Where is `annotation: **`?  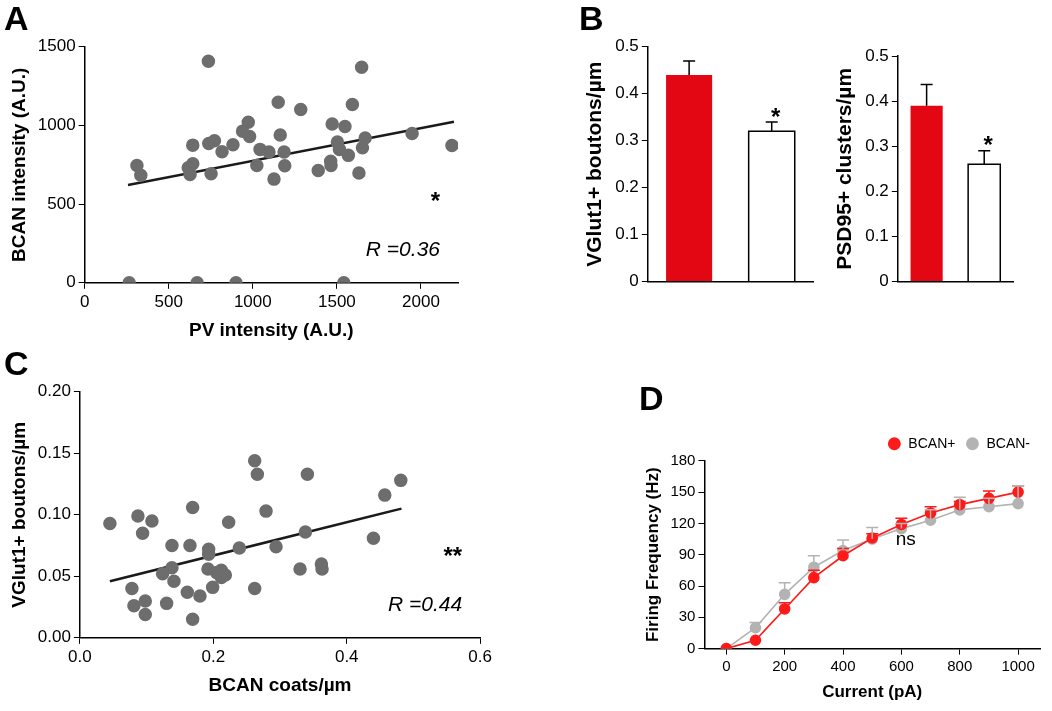 annotation: ** is located at coordinates (453, 556).